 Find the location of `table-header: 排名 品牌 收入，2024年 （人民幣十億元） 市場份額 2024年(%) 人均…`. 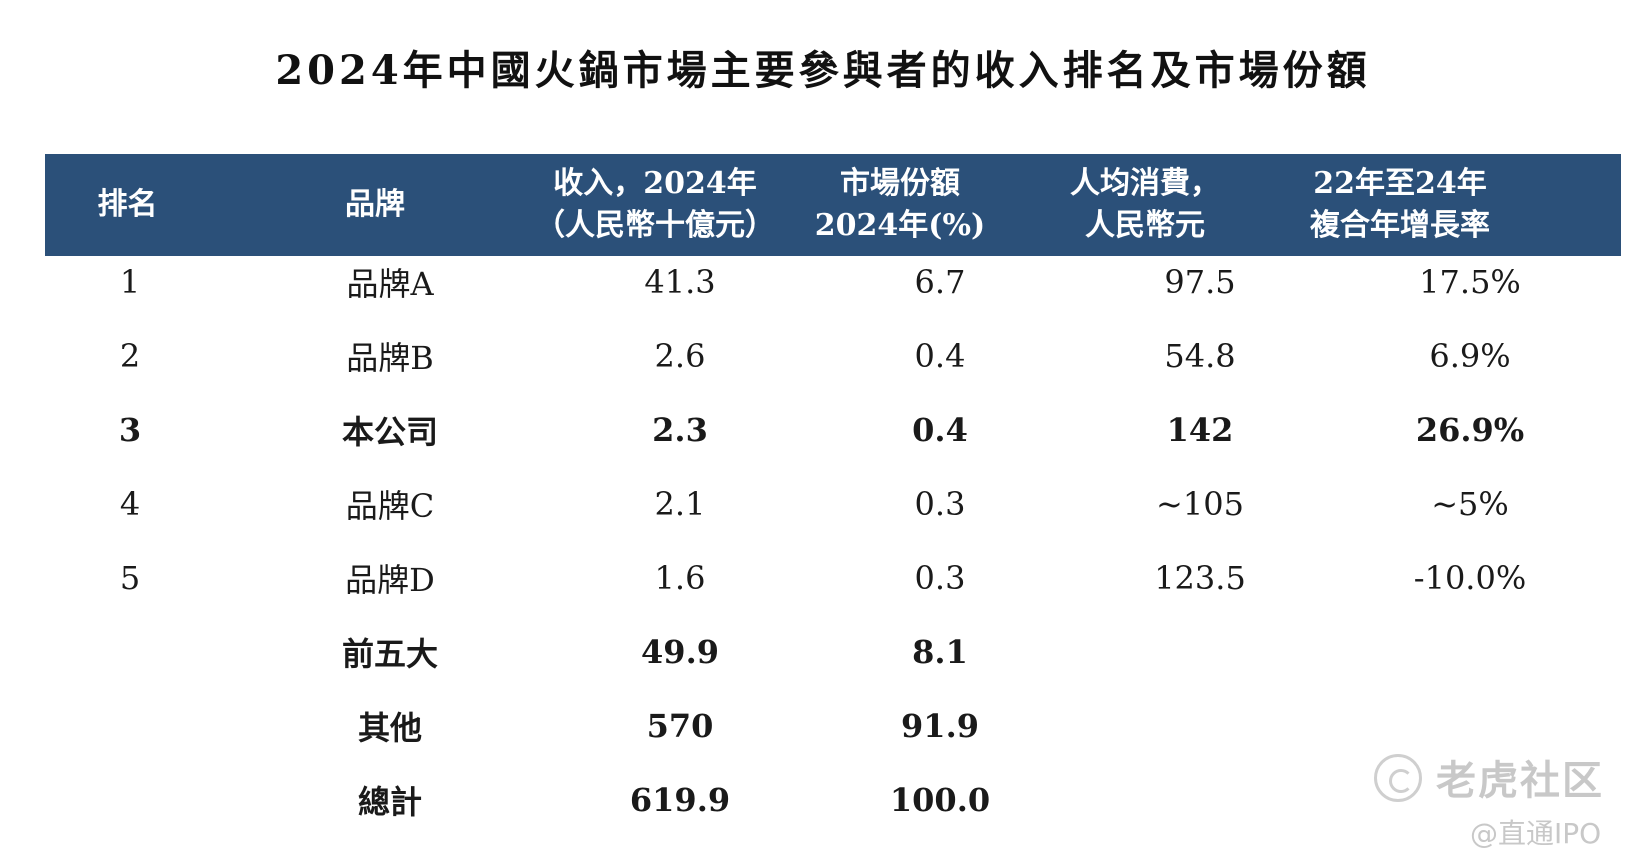

table-header: 排名 品牌 收入，2024年 （人民幣十億元） 市場份額 2024年(%) 人均… is located at coordinates (833, 205).